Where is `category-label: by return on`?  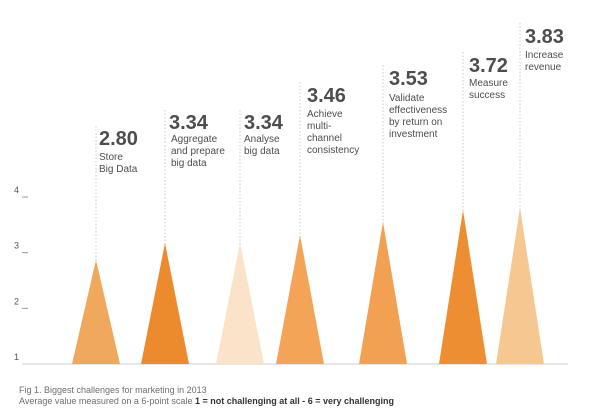
category-label: by return on is located at coordinates (415, 122).